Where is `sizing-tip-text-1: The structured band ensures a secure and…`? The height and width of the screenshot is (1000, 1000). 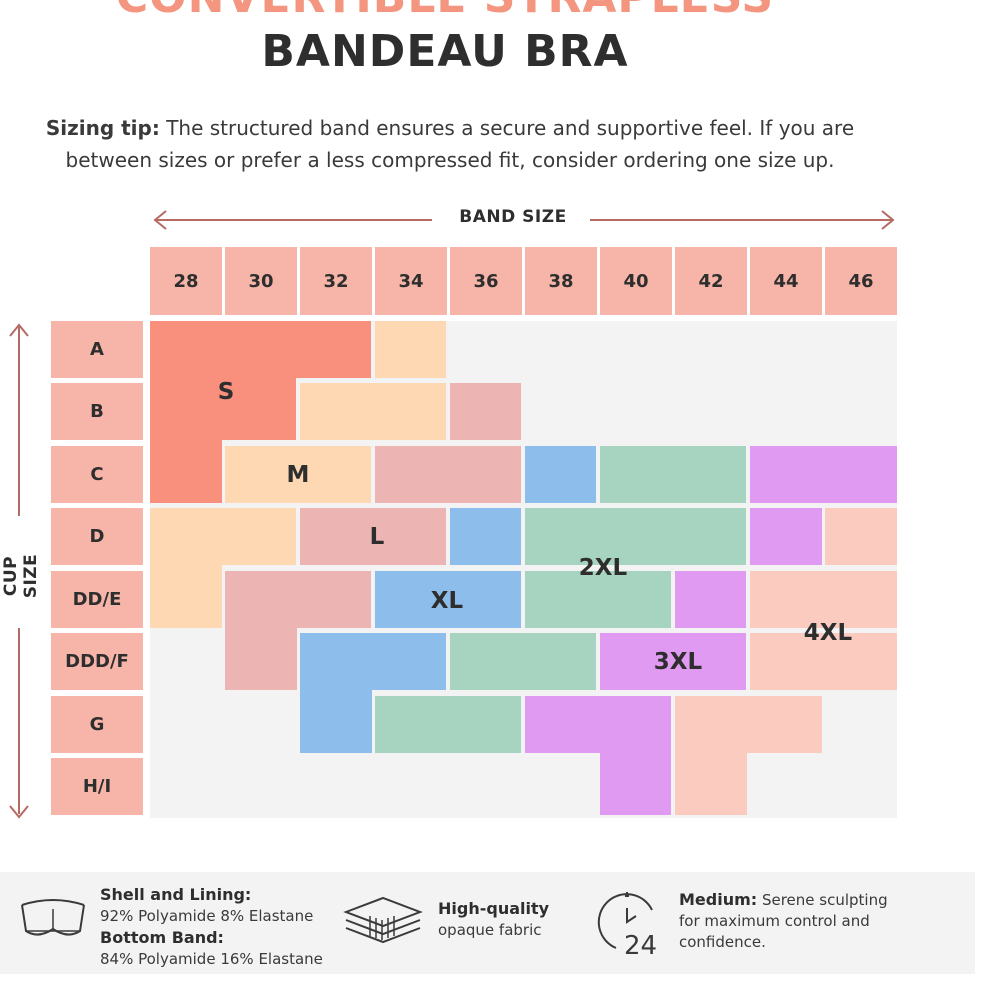
sizing-tip-text-1: The structured band ensures a secure and… is located at coordinates (510, 128).